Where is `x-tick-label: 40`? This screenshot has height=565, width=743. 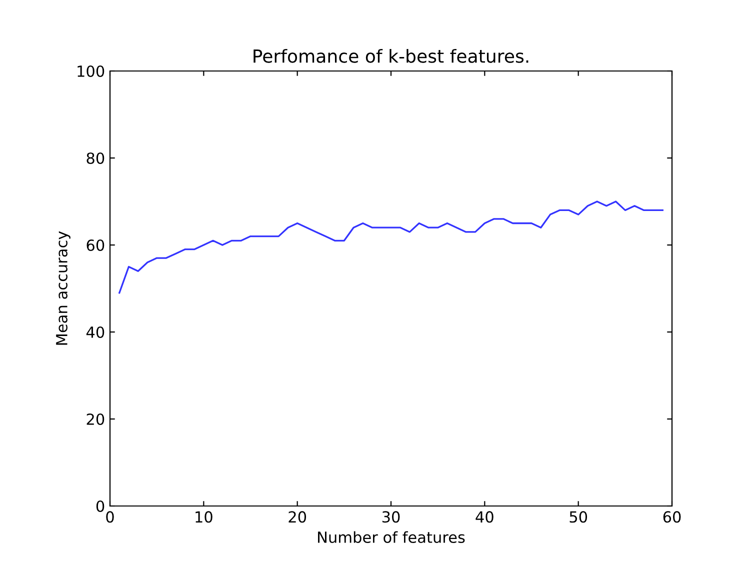 x-tick-label: 40 is located at coordinates (485, 517).